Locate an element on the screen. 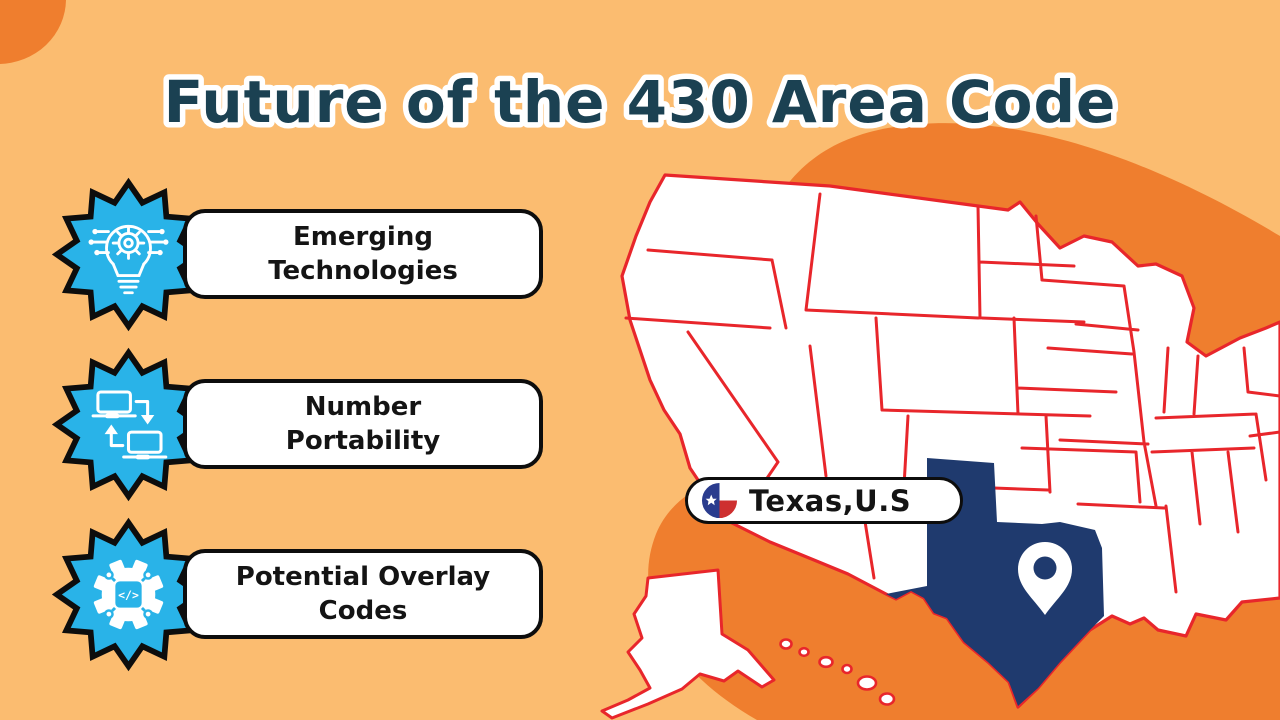  feature-label-box: Emerging Technologies is located at coordinates (363, 254).